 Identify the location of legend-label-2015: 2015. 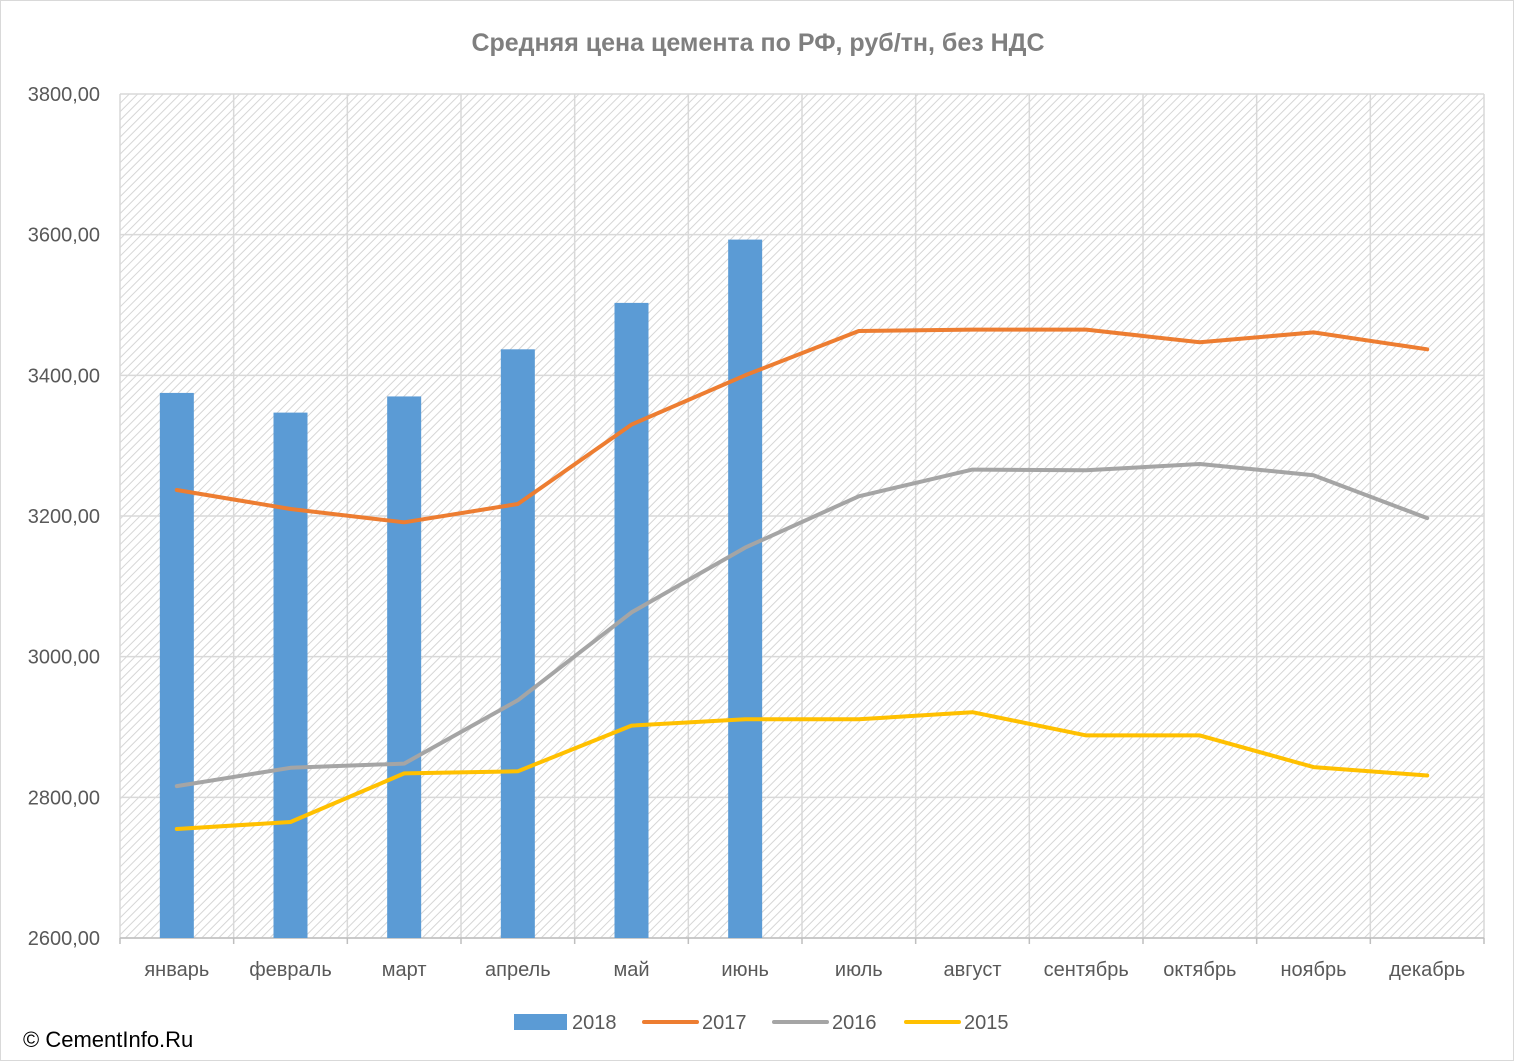
(986, 1023).